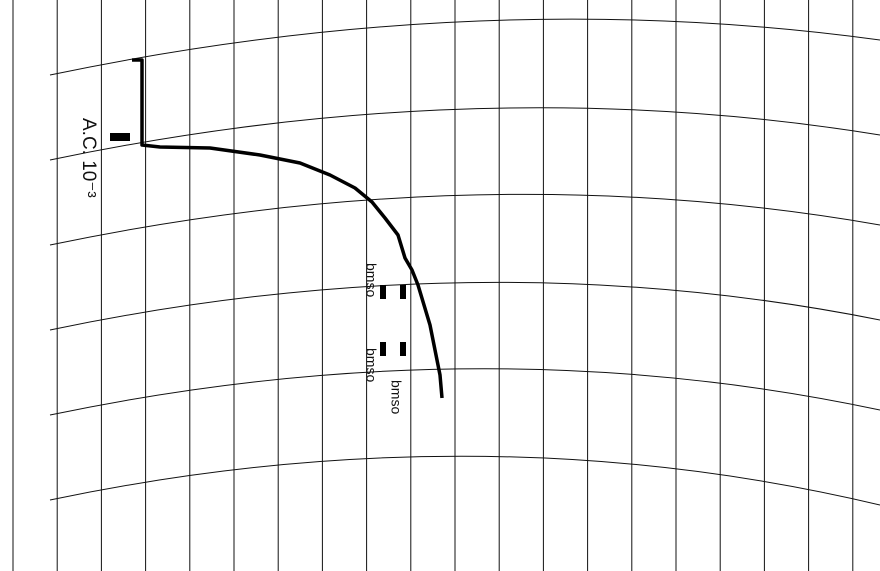 The height and width of the screenshot is (571, 880). What do you see at coordinates (88, 158) in the screenshot?
I see `scale-label: A.C. 10⁻³` at bounding box center [88, 158].